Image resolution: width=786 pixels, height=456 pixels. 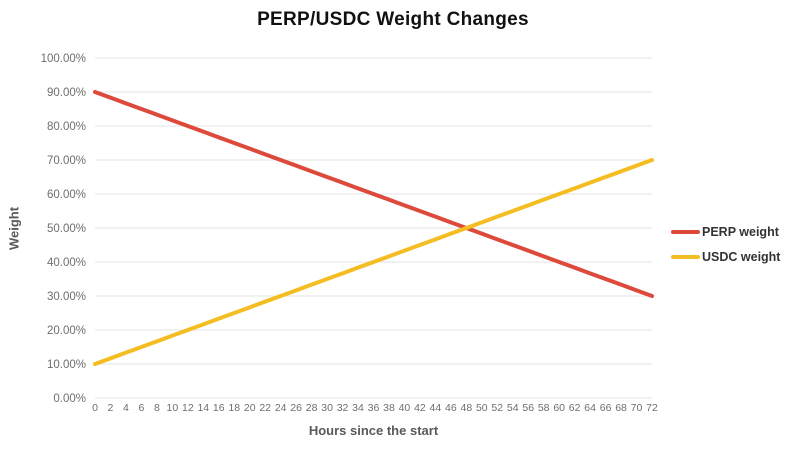 I want to click on chart-legend: PERP weight USDC weight, so click(x=725, y=244).